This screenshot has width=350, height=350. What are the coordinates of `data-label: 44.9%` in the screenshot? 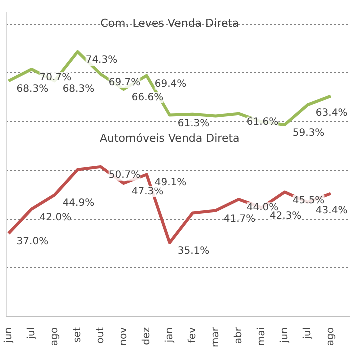 It's located at (78, 204).